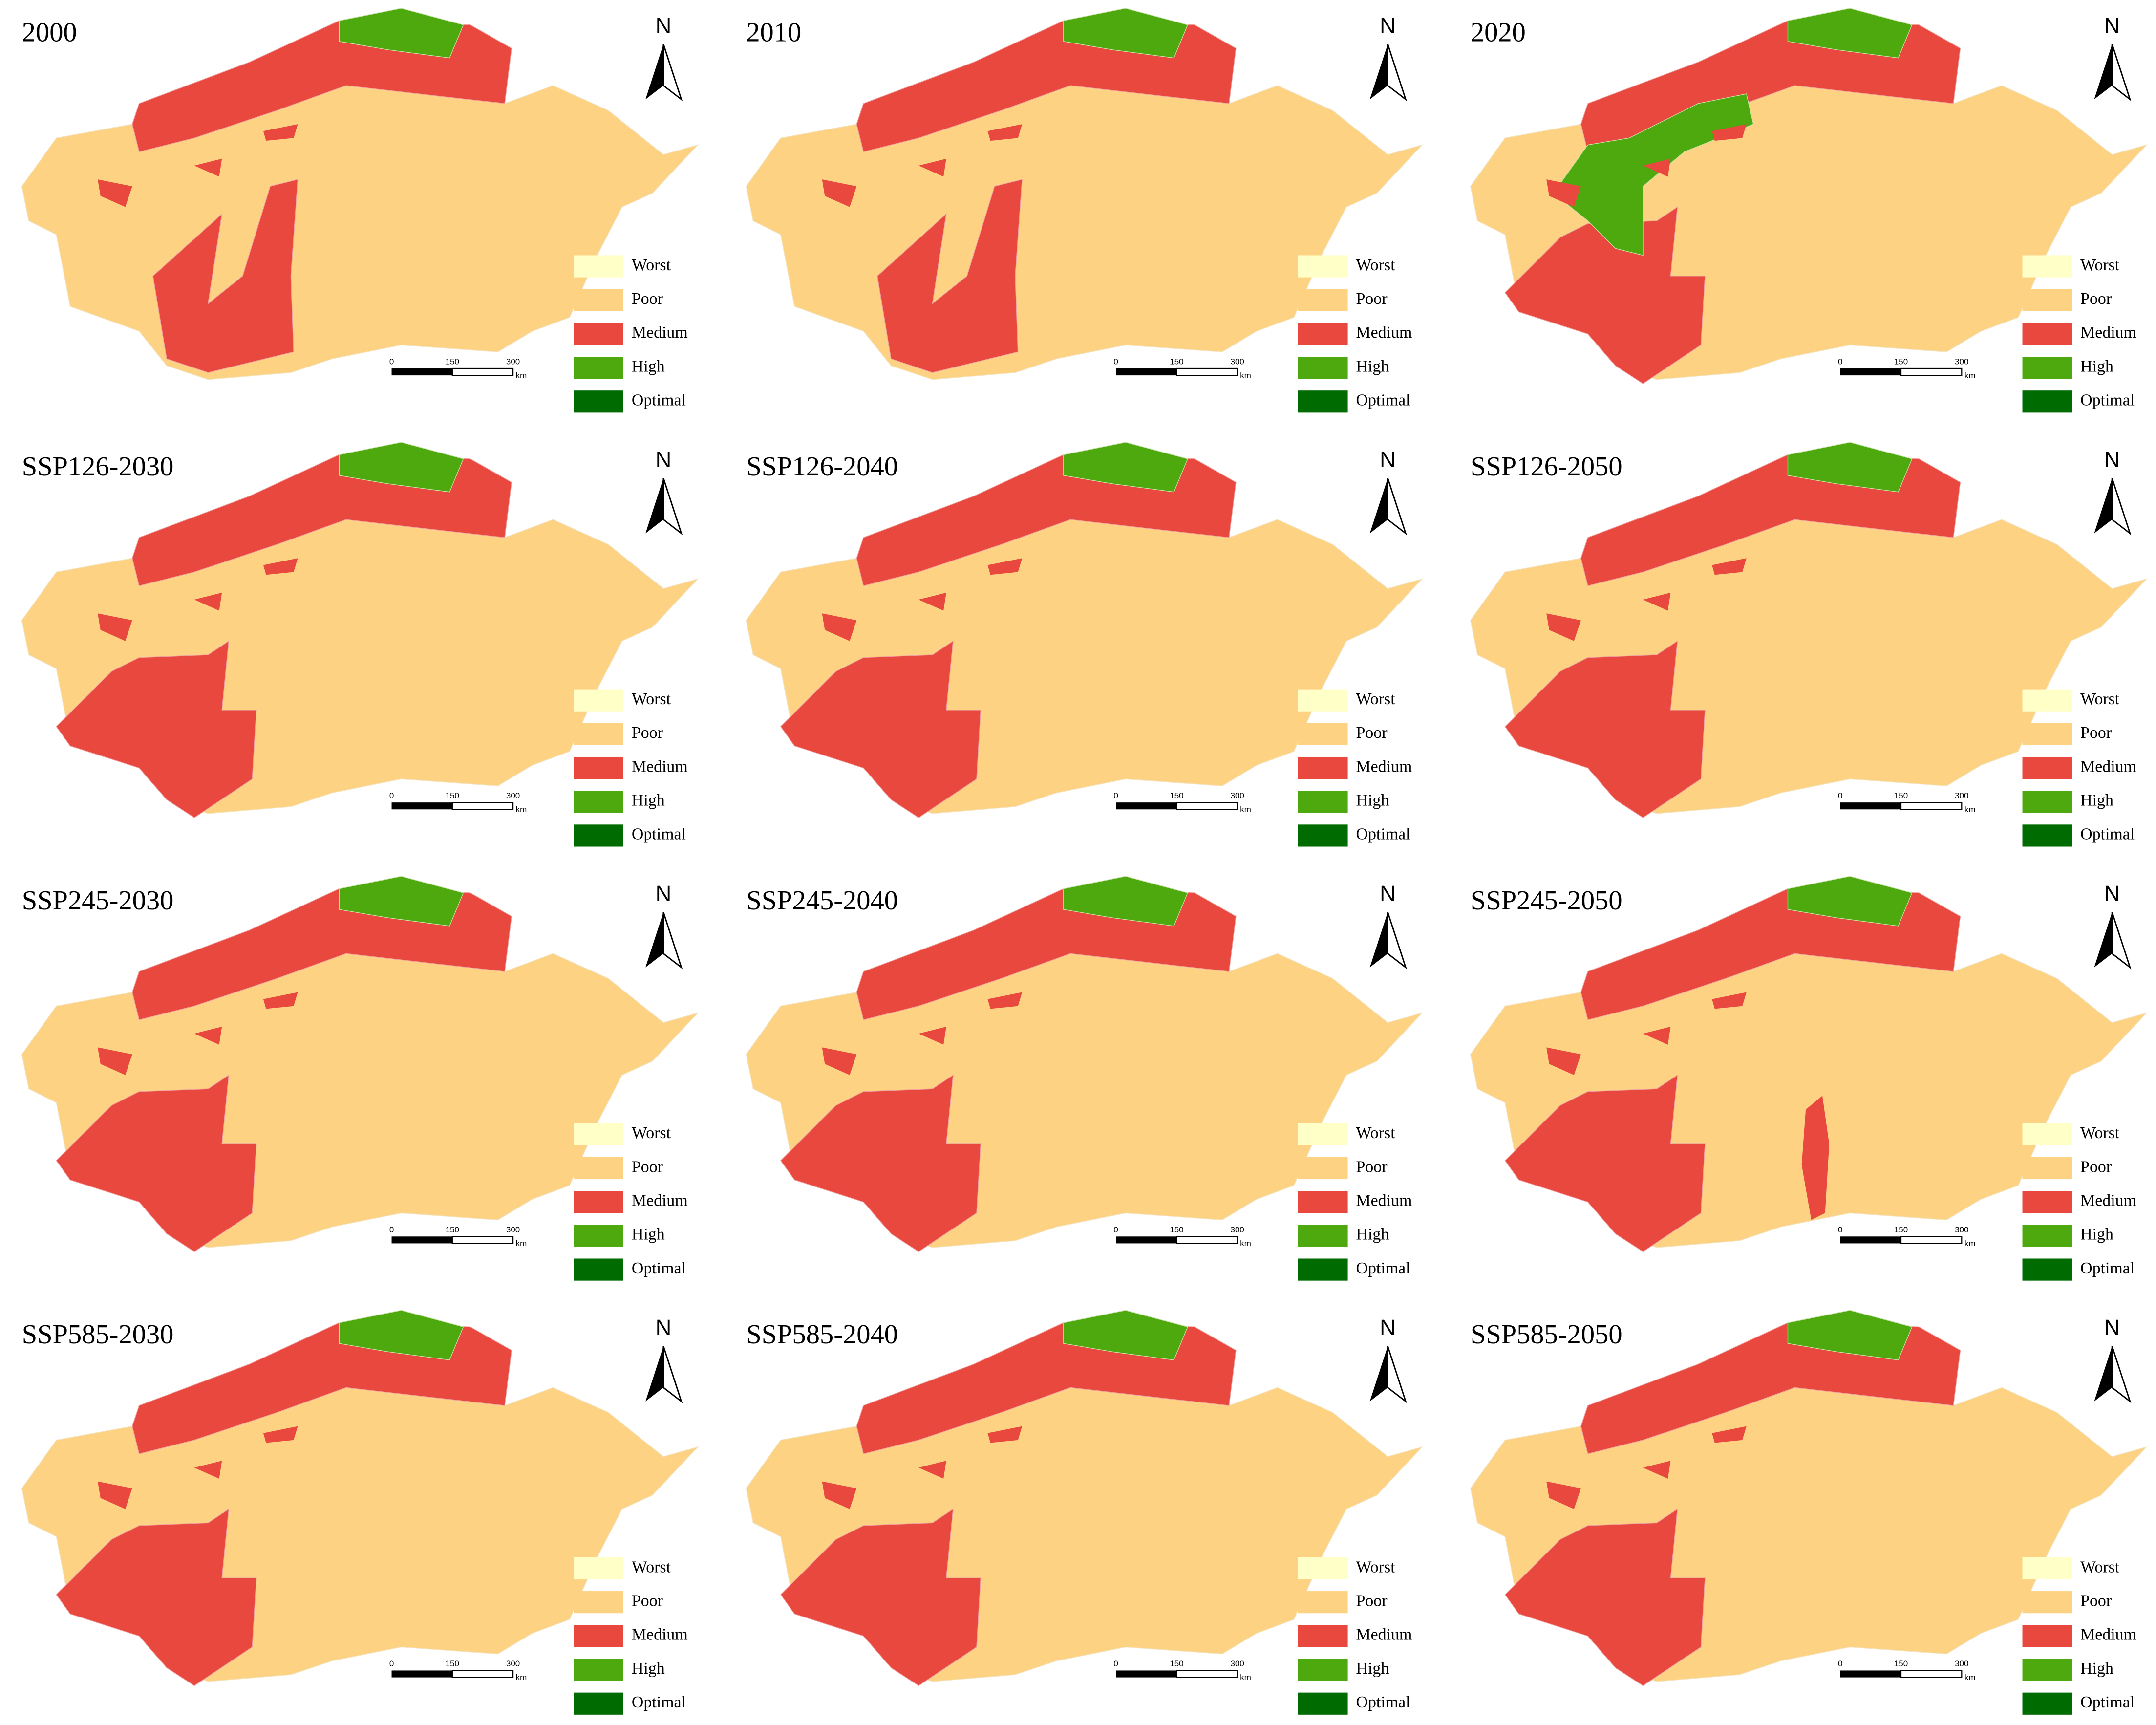 The height and width of the screenshot is (1725, 2156). Describe the element at coordinates (1498, 33) in the screenshot. I see `panel-title: 2020` at that location.